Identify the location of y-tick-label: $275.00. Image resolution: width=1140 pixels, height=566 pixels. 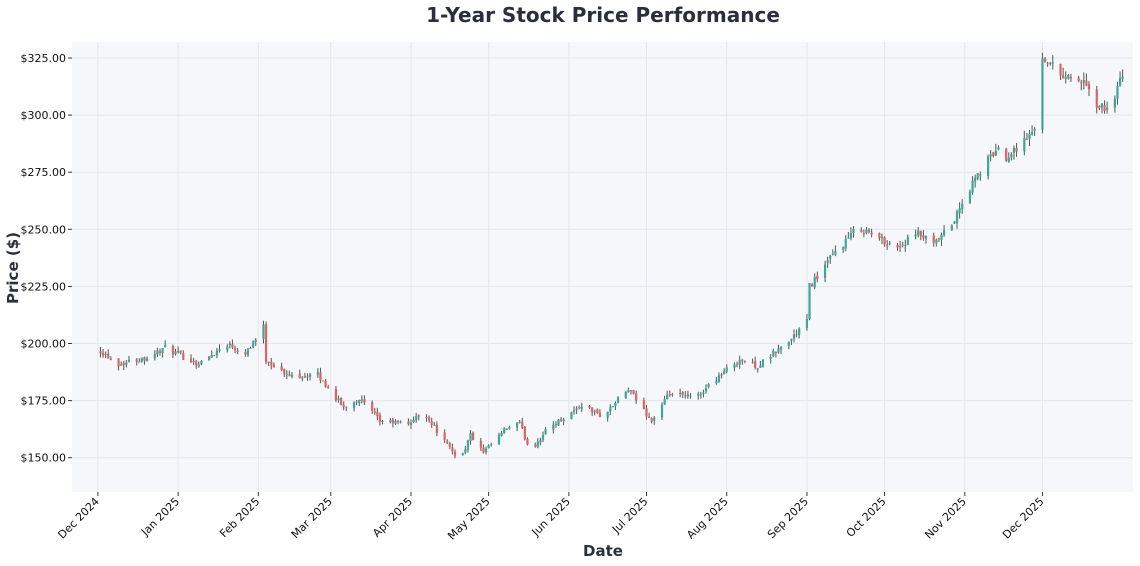
(44, 172).